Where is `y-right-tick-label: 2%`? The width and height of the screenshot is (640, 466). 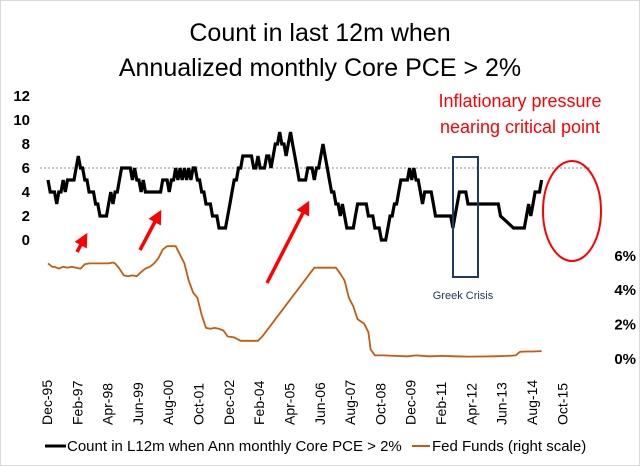
y-right-tick-label: 2% is located at coordinates (625, 325).